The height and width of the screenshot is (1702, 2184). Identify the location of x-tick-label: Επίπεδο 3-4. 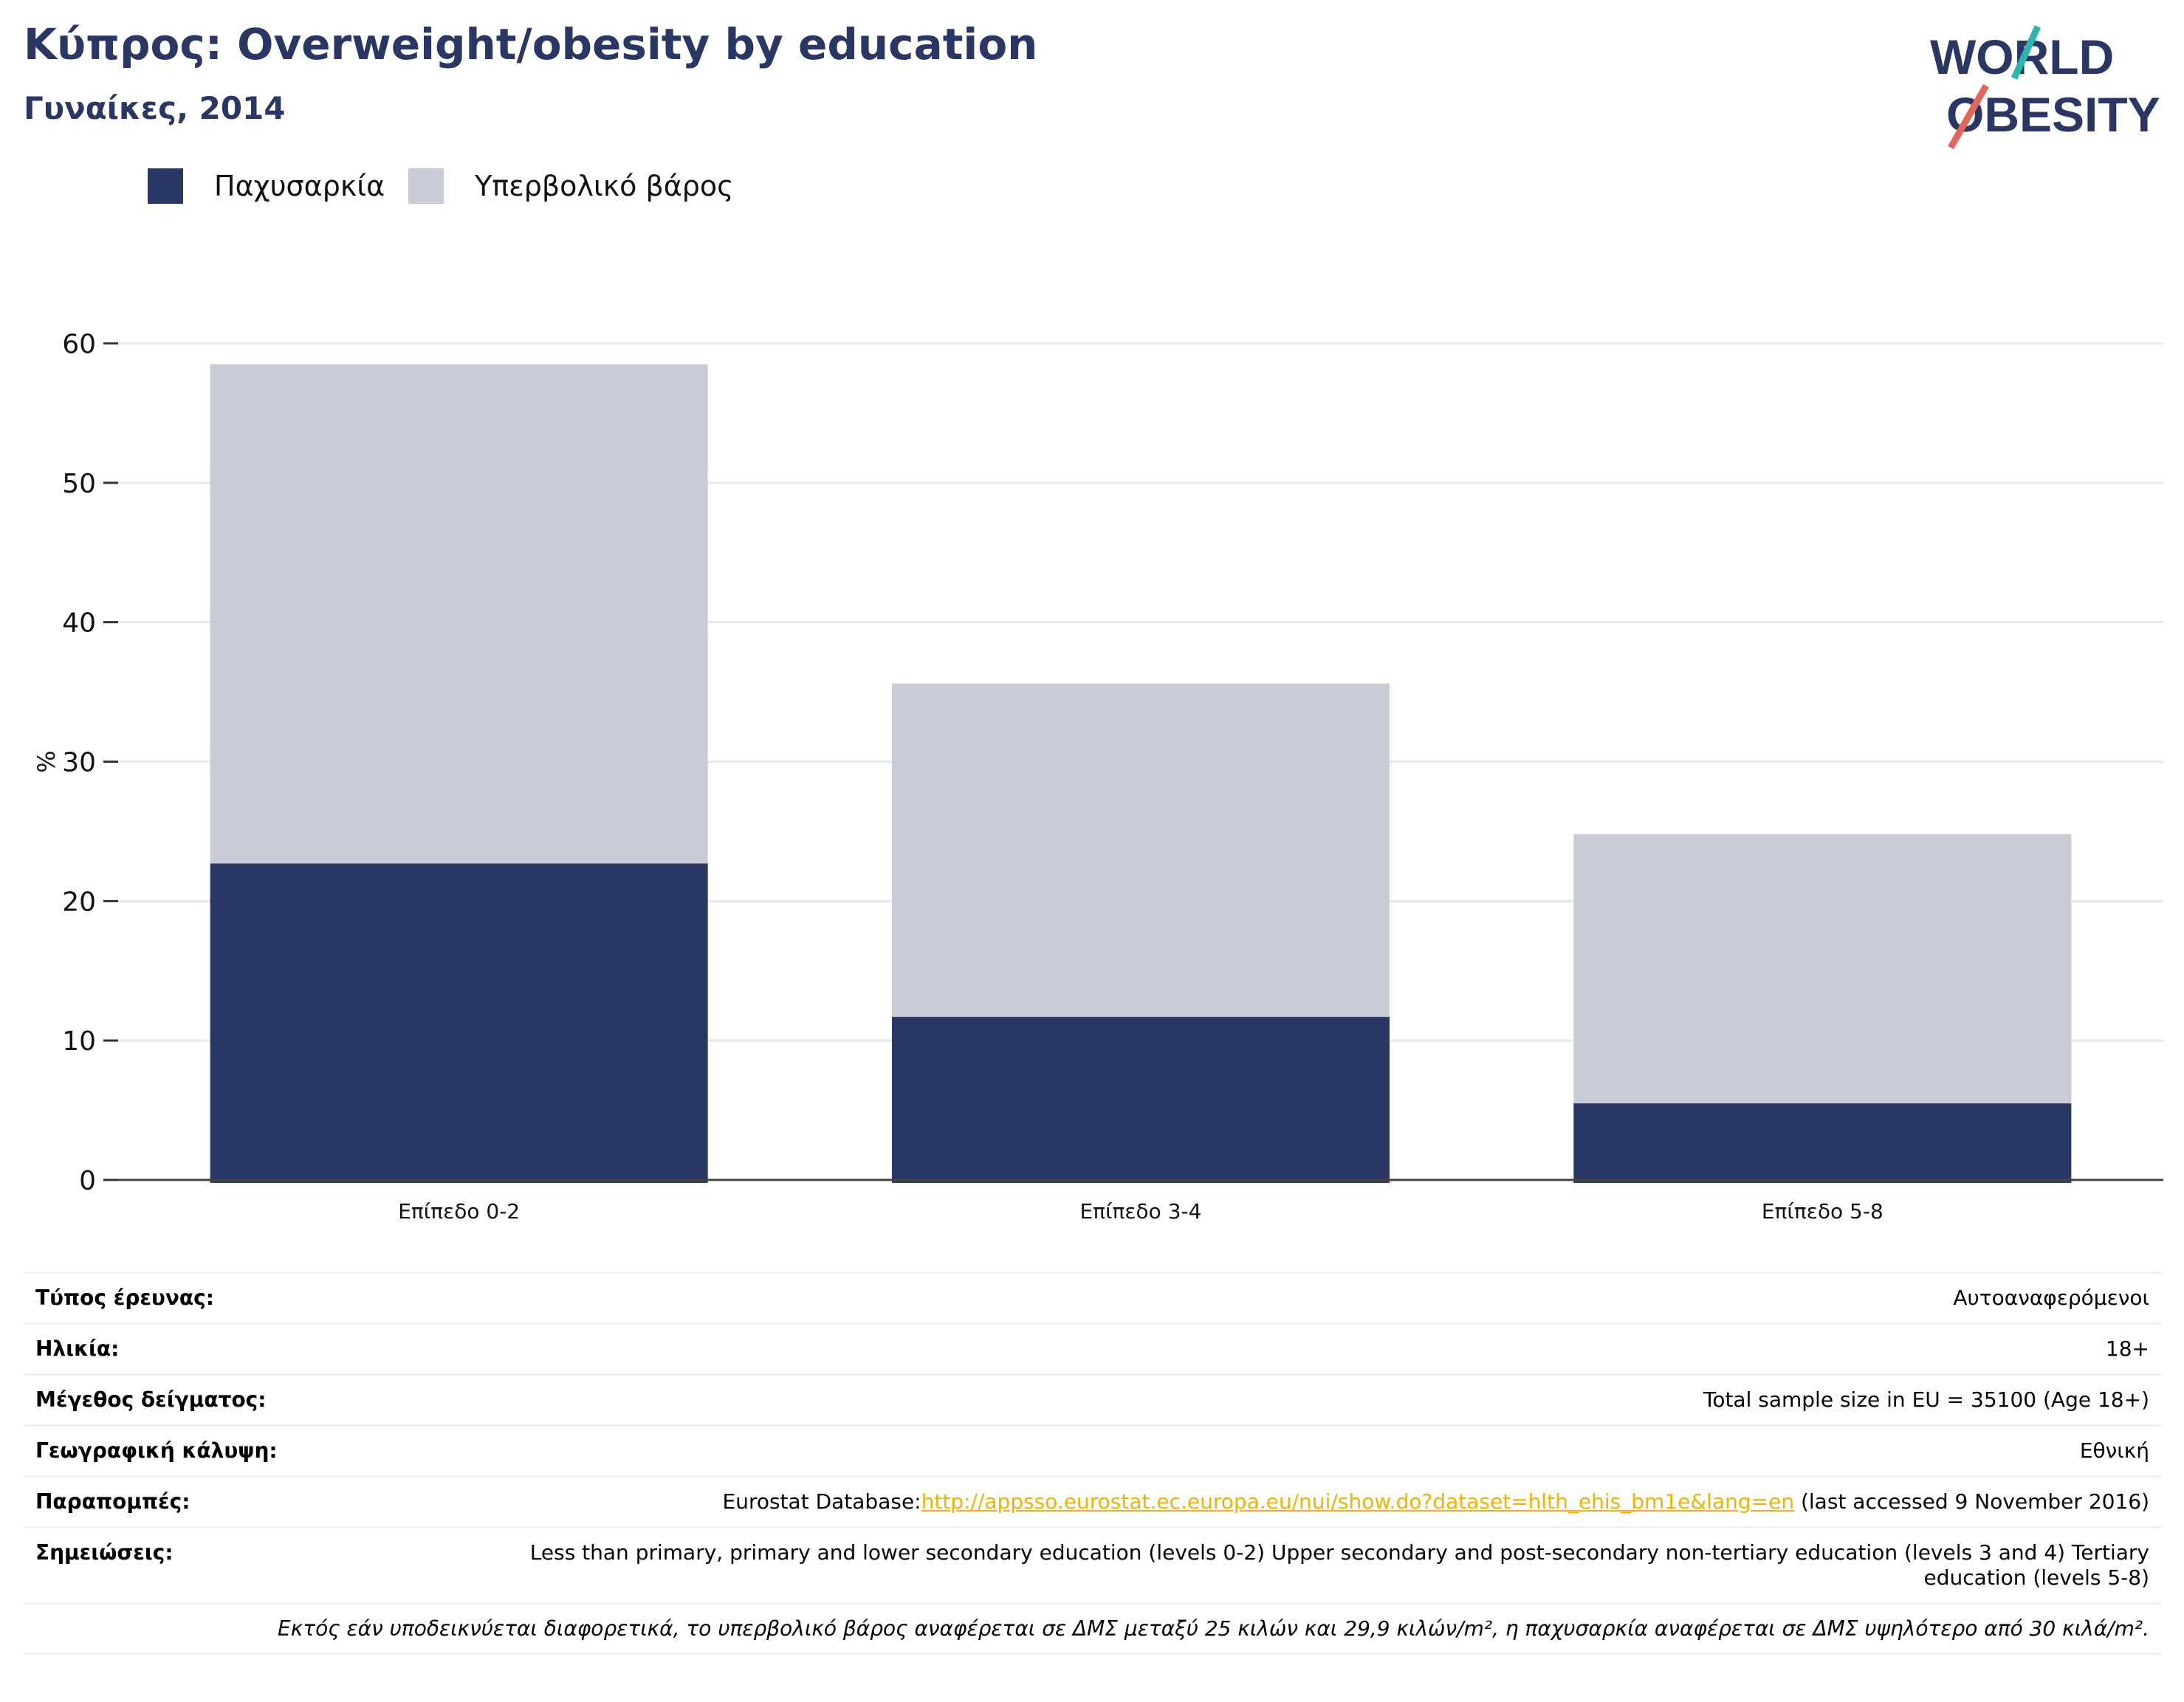
(1141, 1211).